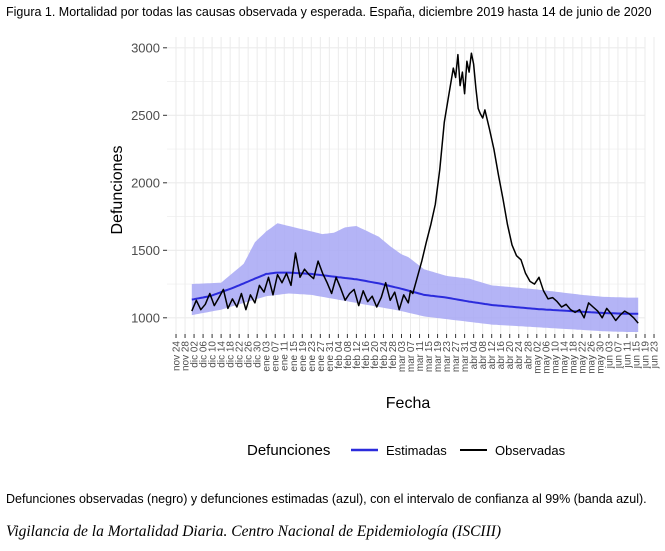 This screenshot has width=665, height=551. What do you see at coordinates (249, 354) in the screenshot?
I see `x-tick-label: dic 26` at bounding box center [249, 354].